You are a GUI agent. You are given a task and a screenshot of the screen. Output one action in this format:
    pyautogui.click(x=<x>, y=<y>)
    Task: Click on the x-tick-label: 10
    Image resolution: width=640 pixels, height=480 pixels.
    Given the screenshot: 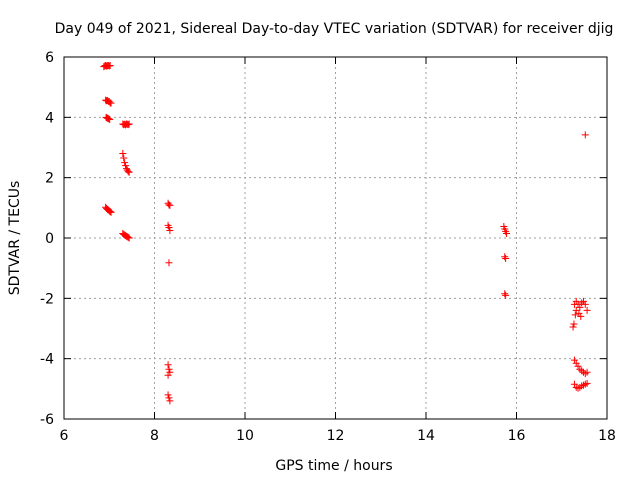 What is the action you would take?
    pyautogui.click(x=245, y=436)
    